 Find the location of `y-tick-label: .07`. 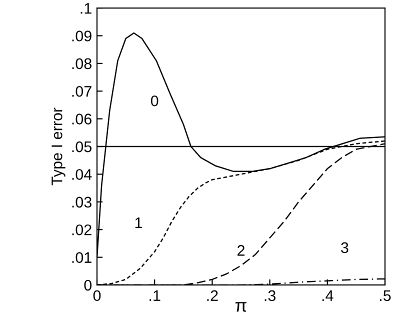

y-tick-label: .07 is located at coordinates (82, 91).